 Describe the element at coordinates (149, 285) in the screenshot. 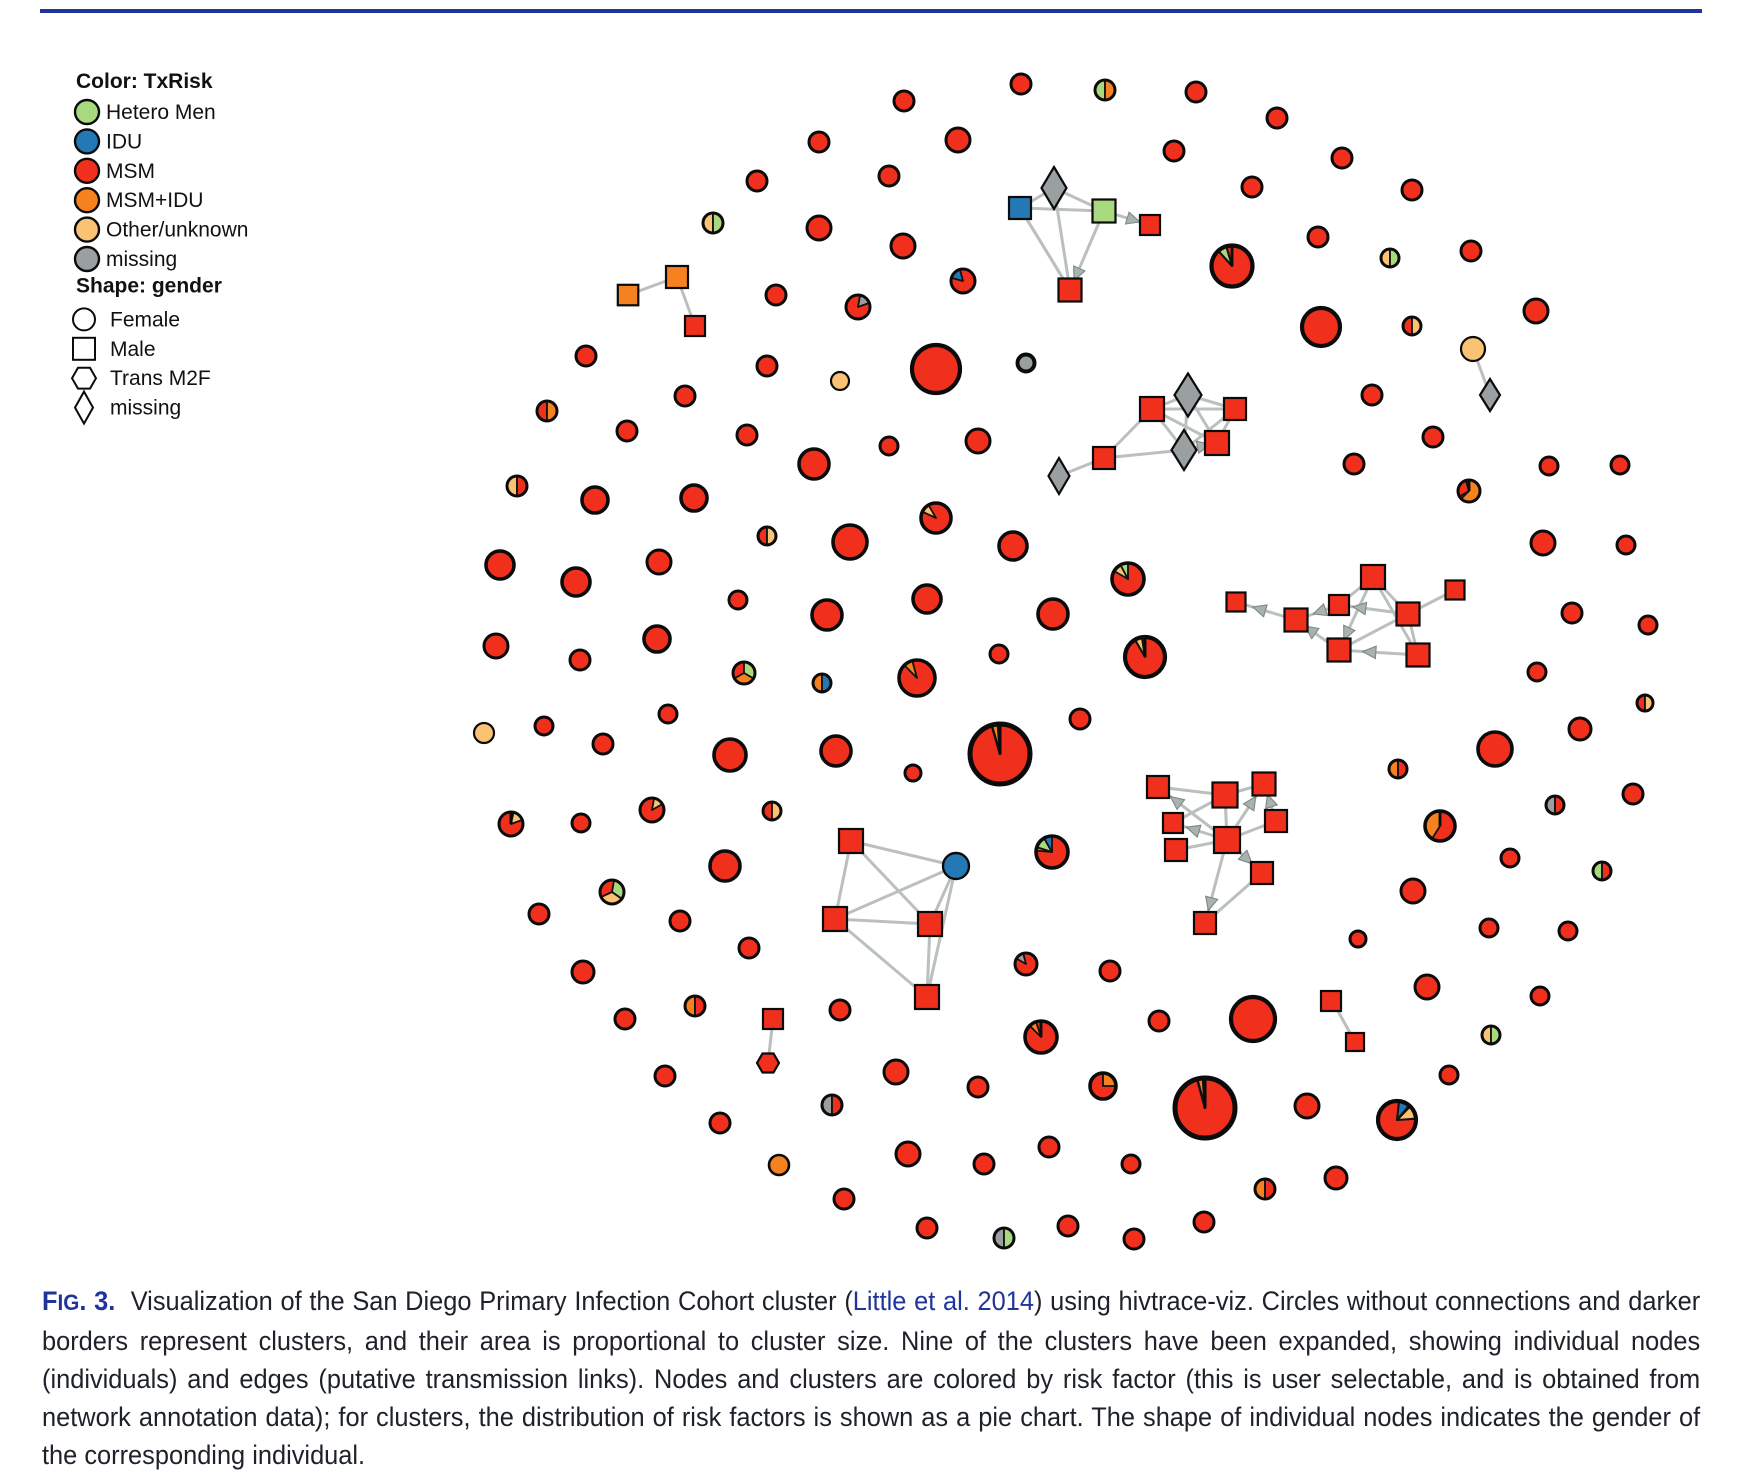

I see `svg-text: Shape: gender` at that location.